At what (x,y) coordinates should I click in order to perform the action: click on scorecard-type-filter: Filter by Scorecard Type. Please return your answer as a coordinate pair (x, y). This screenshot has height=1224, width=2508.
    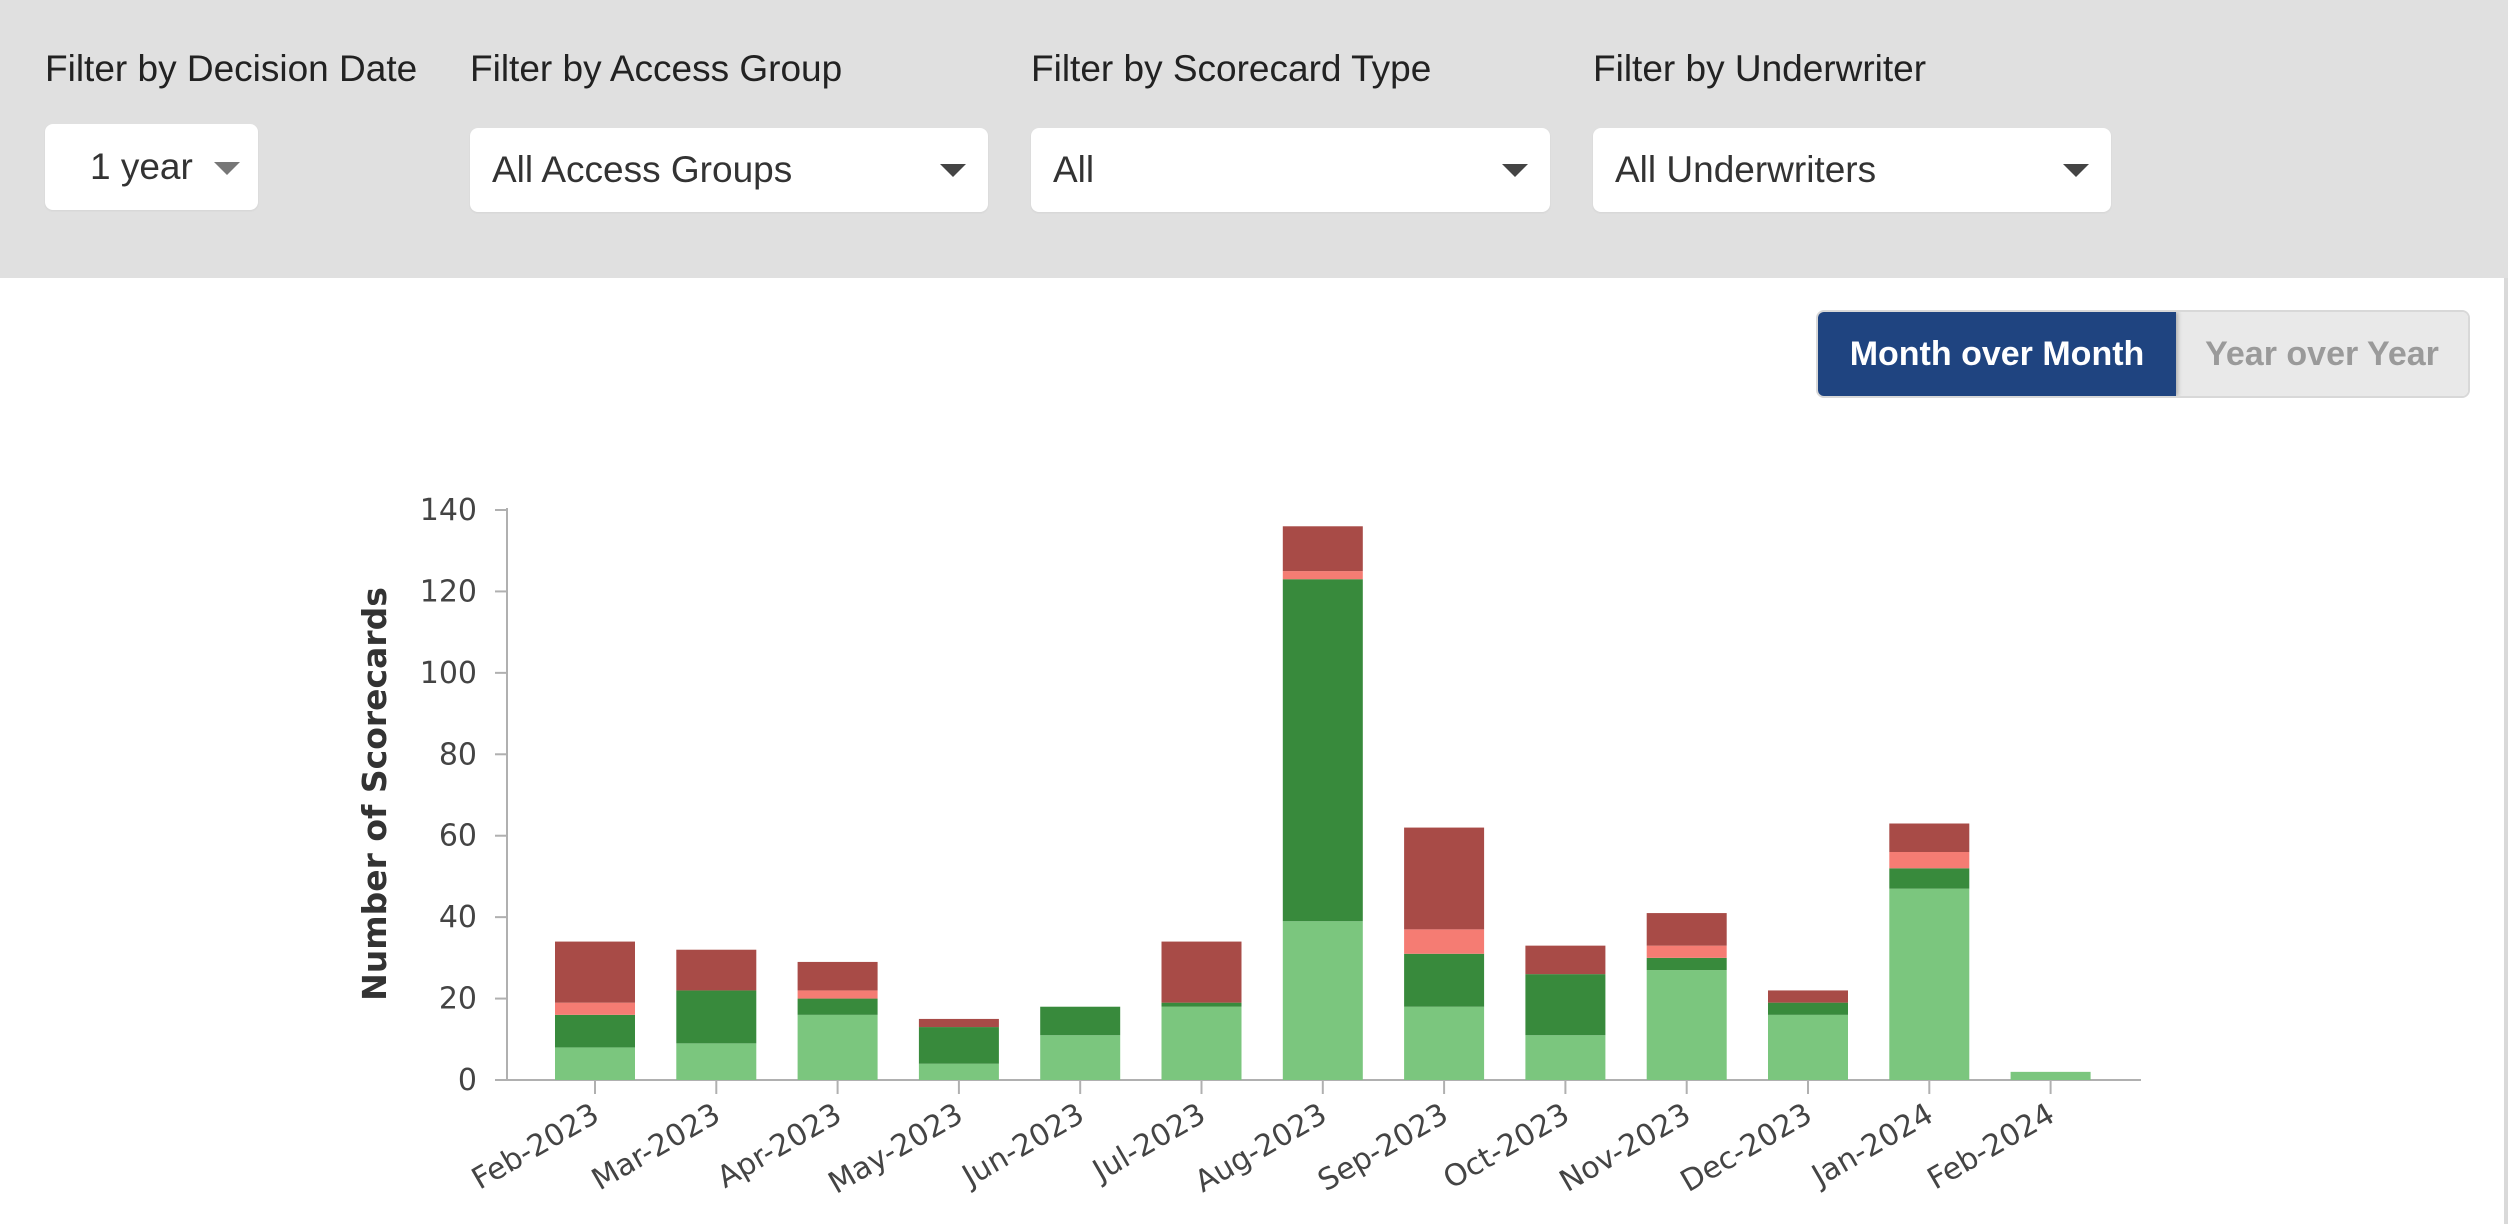
    Looking at the image, I should click on (1231, 69).